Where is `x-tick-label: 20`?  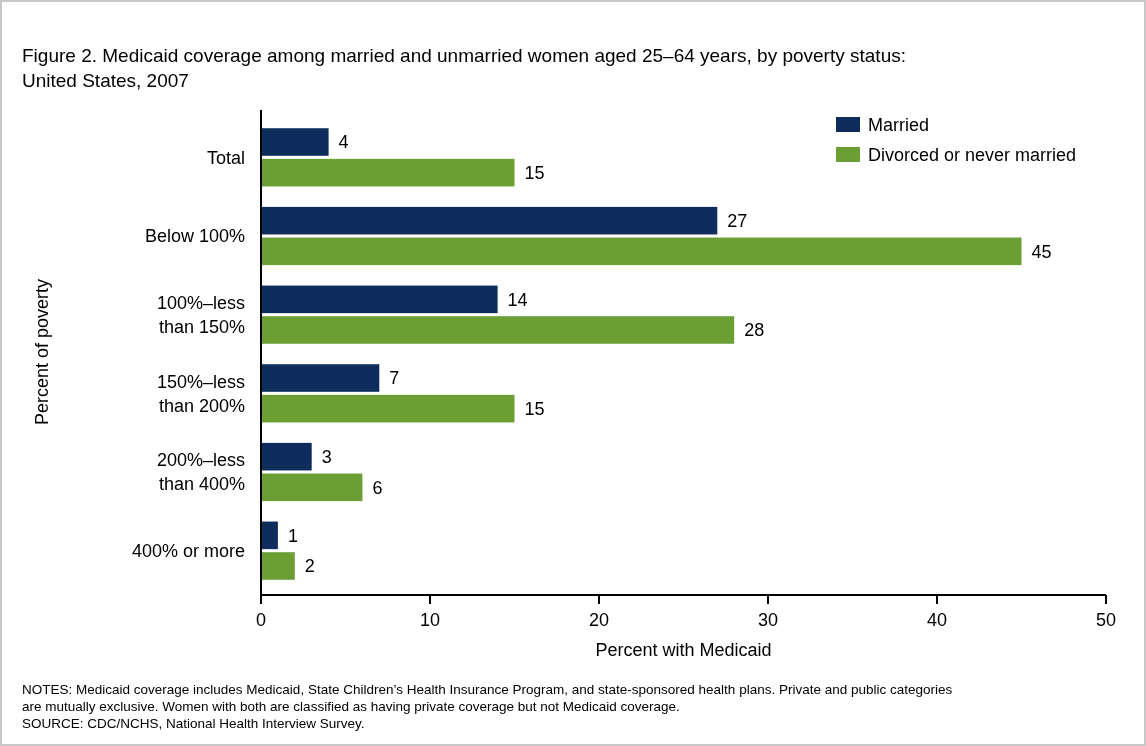
x-tick-label: 20 is located at coordinates (599, 620).